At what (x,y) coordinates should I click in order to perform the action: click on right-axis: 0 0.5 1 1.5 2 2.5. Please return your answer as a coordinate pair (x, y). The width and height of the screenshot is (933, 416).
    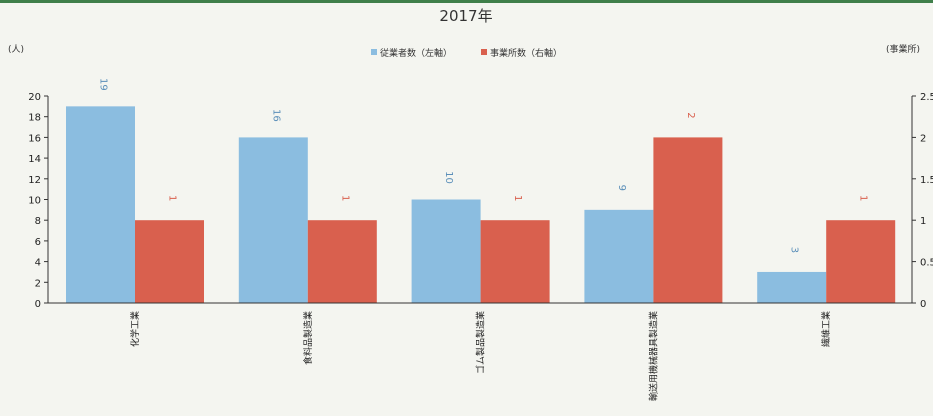
    Looking at the image, I should click on (922, 201).